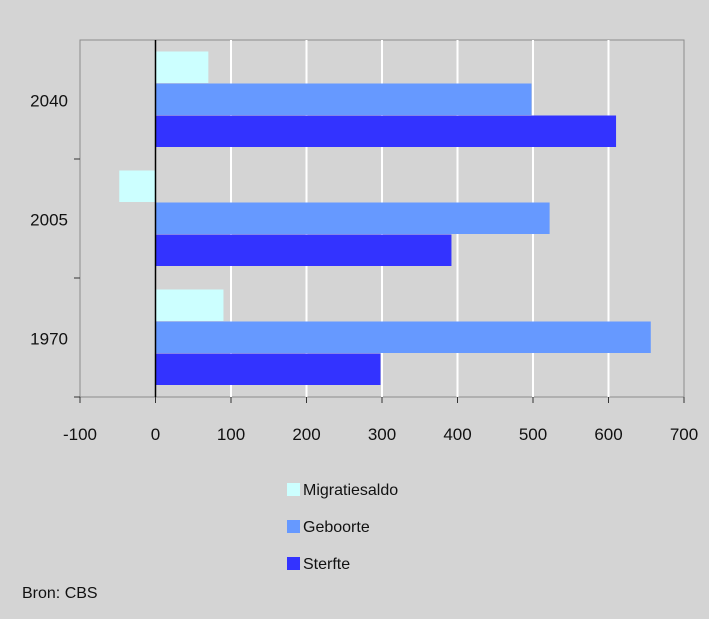 The width and height of the screenshot is (709, 619). I want to click on y-tick-label: 1970, so click(49, 339).